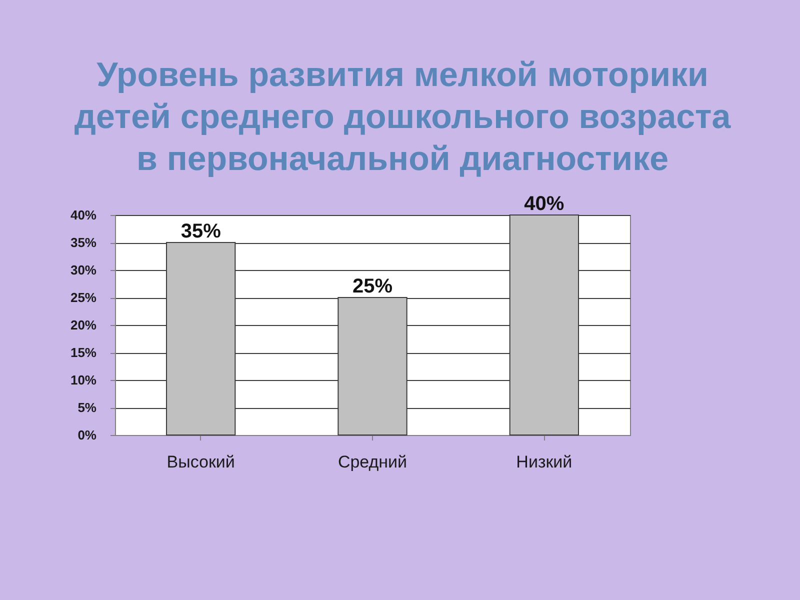  Describe the element at coordinates (83, 325) in the screenshot. I see `y-tick-label: 20%` at that location.